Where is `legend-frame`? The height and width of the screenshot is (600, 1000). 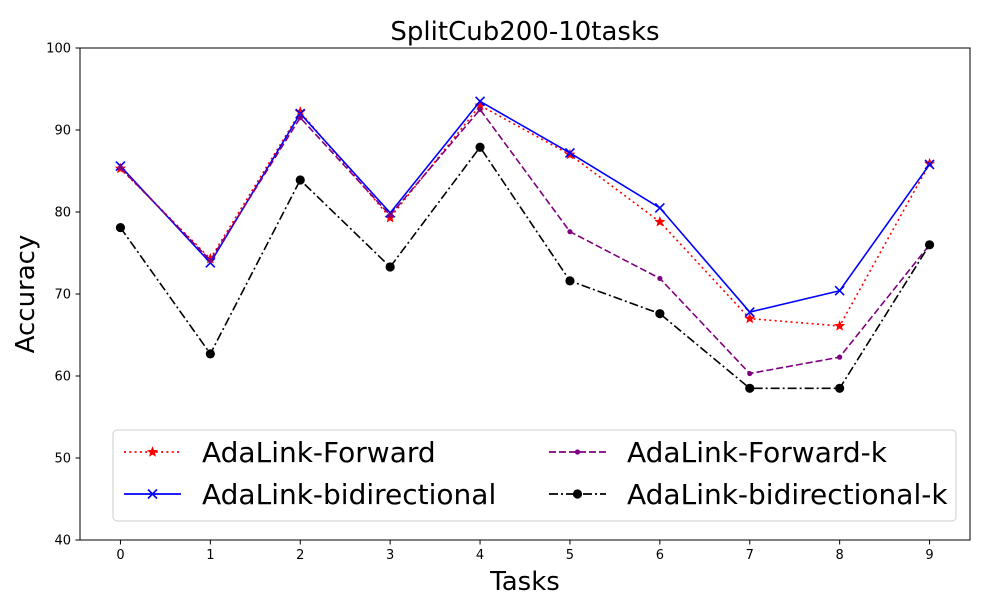
legend-frame is located at coordinates (534, 475).